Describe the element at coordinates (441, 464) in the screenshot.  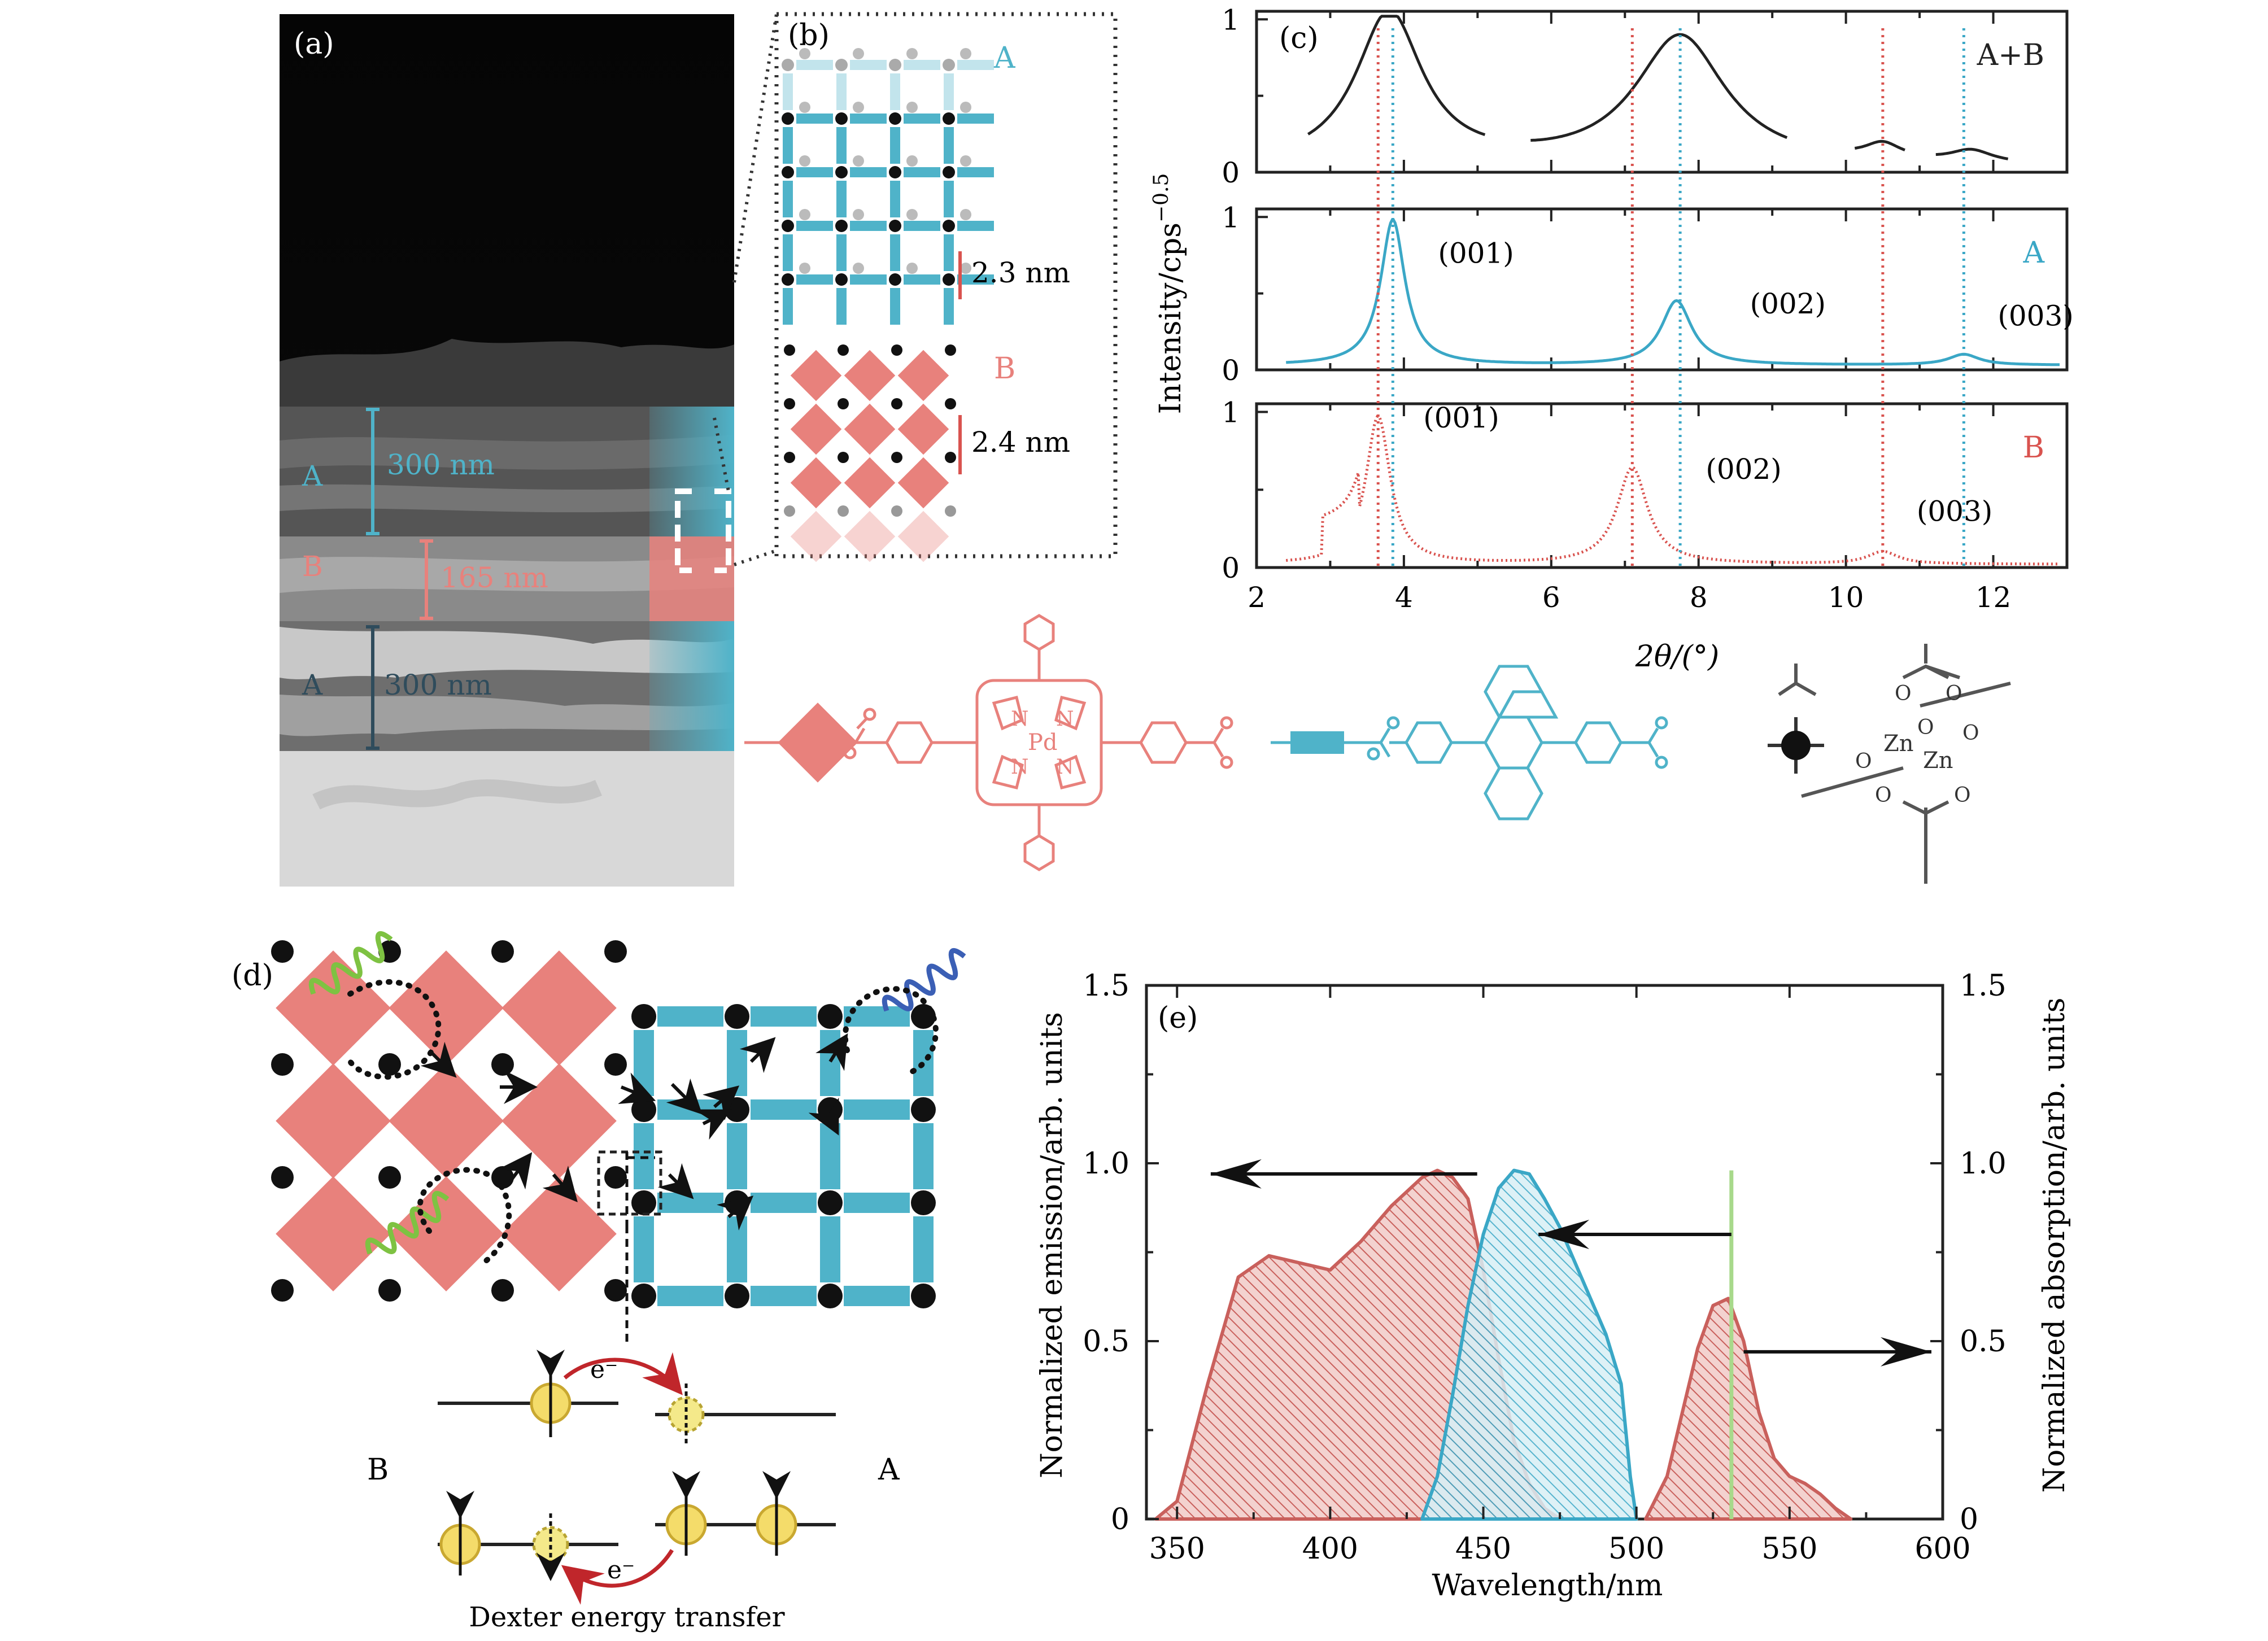
I see `layer-a-top-thickness: 300 nm` at that location.